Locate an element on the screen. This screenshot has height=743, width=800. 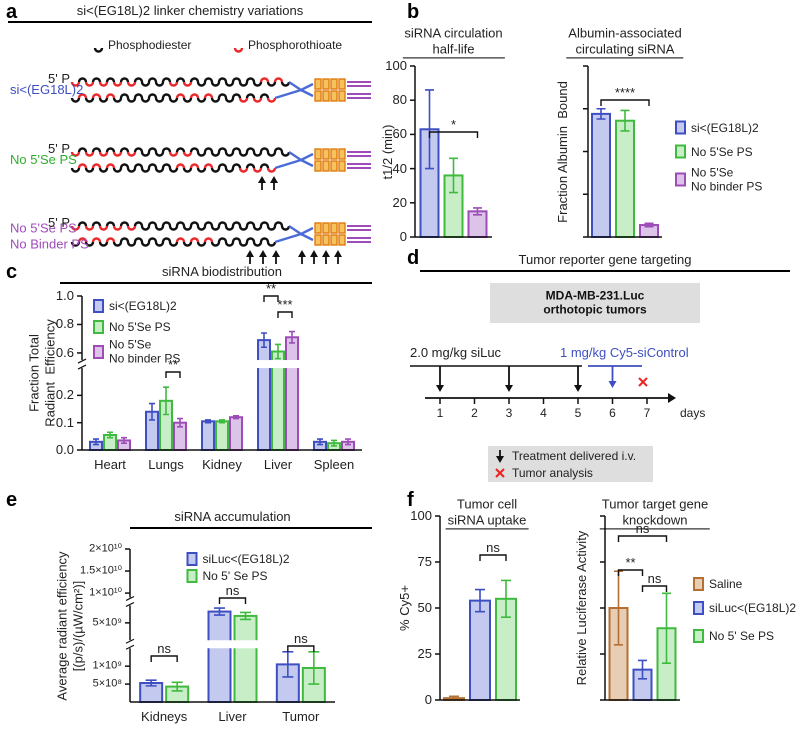
chart-title: siRNA circulation half-life is located at coordinates (453, 42).